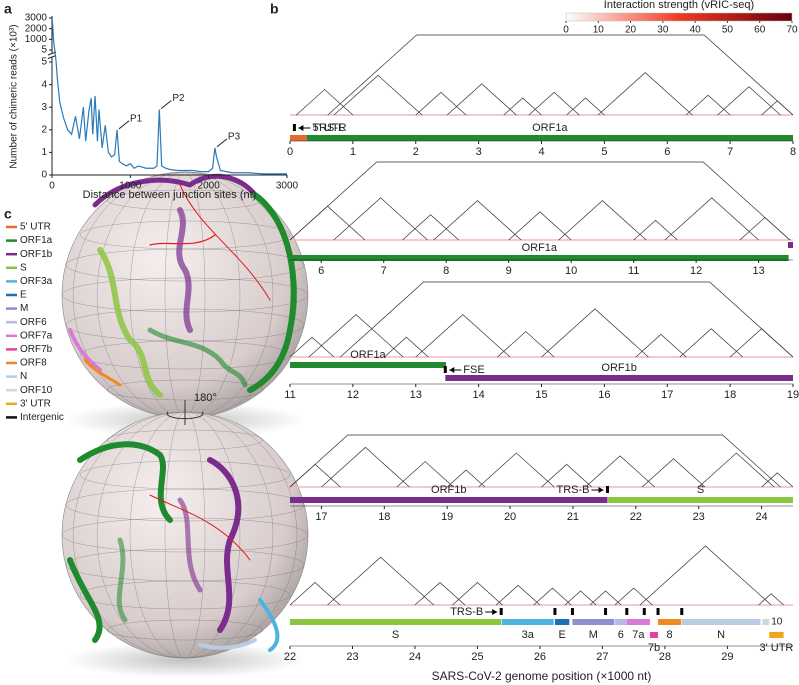 This screenshot has height=685, width=799. Describe the element at coordinates (416, 395) in the screenshot. I see `x-tick-label: 13` at that location.